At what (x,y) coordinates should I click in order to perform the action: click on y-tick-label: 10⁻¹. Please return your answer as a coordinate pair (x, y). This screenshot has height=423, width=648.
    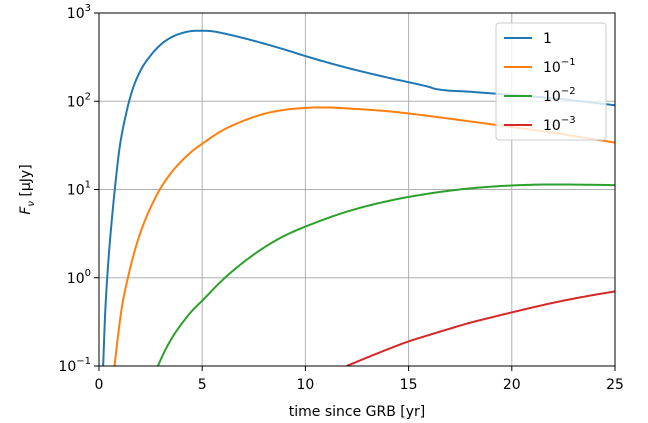
    Looking at the image, I should click on (74, 365).